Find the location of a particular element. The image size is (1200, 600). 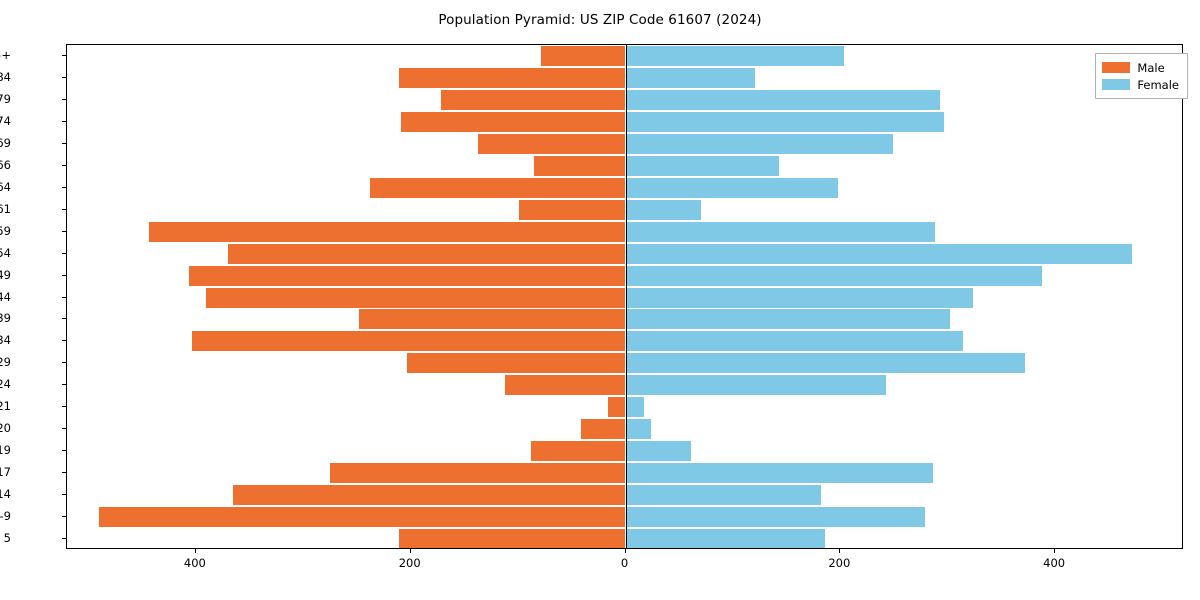

y-tick-label: 18-19 is located at coordinates (5, 450).